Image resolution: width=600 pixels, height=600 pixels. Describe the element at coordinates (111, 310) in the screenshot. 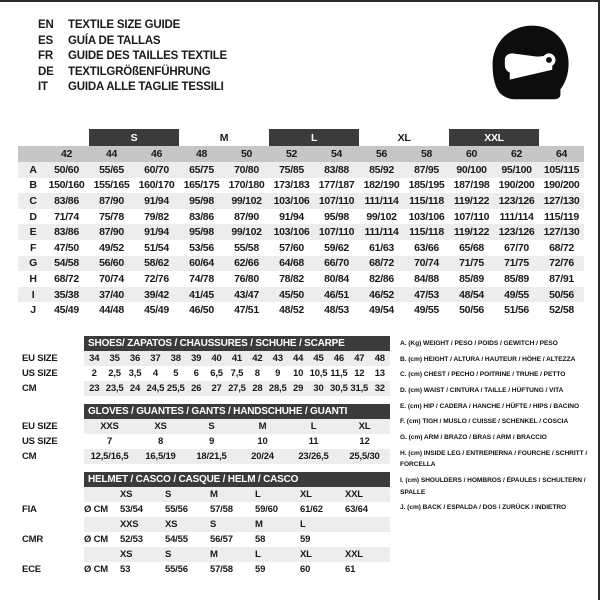

I see `measurement-cell: 44/48` at that location.